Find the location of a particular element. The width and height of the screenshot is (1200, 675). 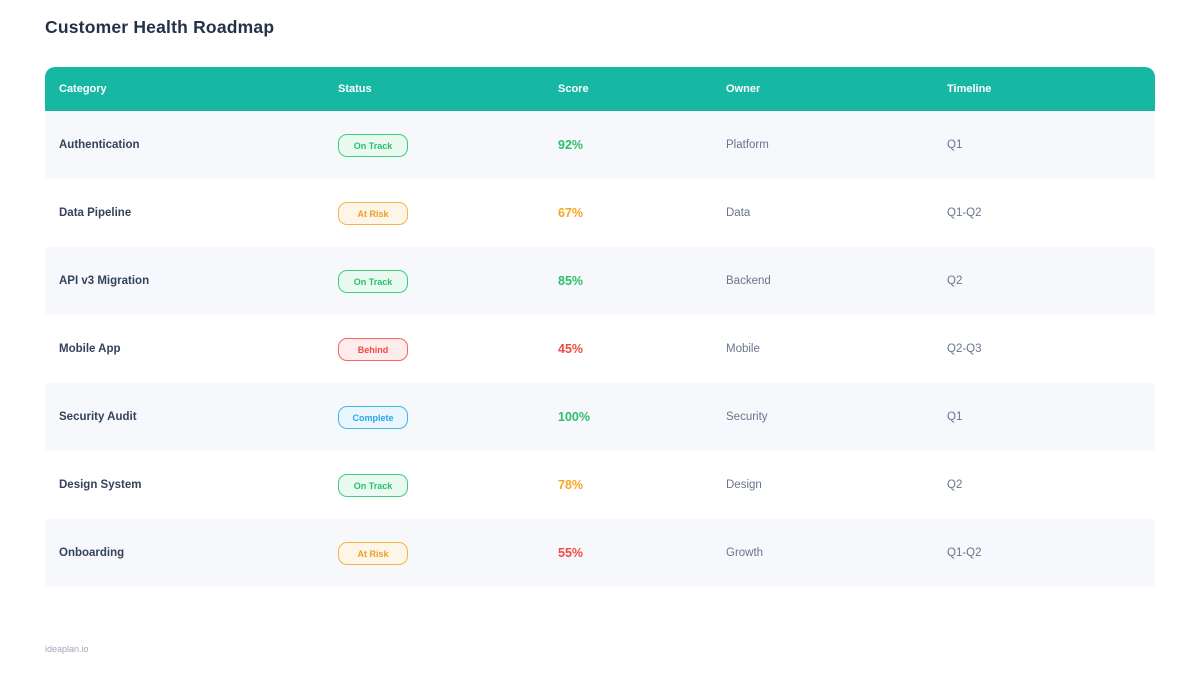

column-header-status: Status is located at coordinates (355, 89).